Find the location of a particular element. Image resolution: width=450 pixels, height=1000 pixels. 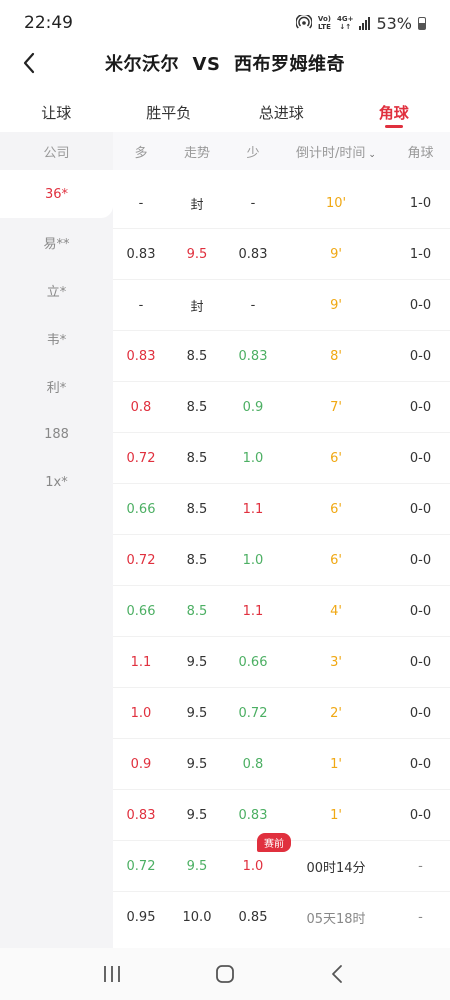

sidebar-item-1: 易** is located at coordinates (56, 244).